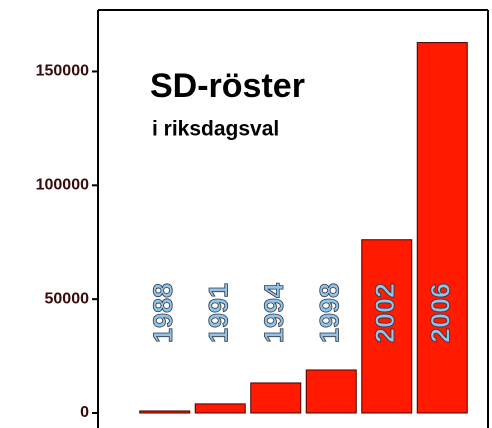 The image size is (492, 428). I want to click on chart-subtitle: i riksdagsval, so click(215, 129).